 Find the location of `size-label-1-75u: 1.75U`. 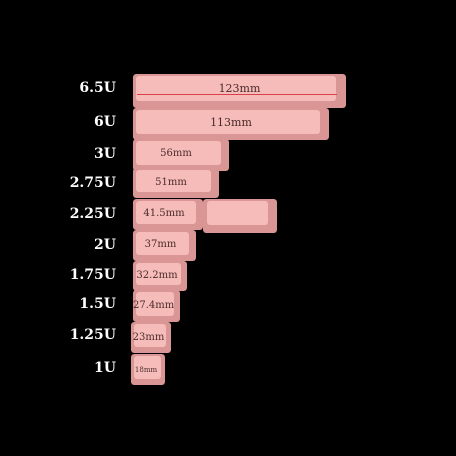

size-label-1-75u: 1.75U is located at coordinates (92, 275).